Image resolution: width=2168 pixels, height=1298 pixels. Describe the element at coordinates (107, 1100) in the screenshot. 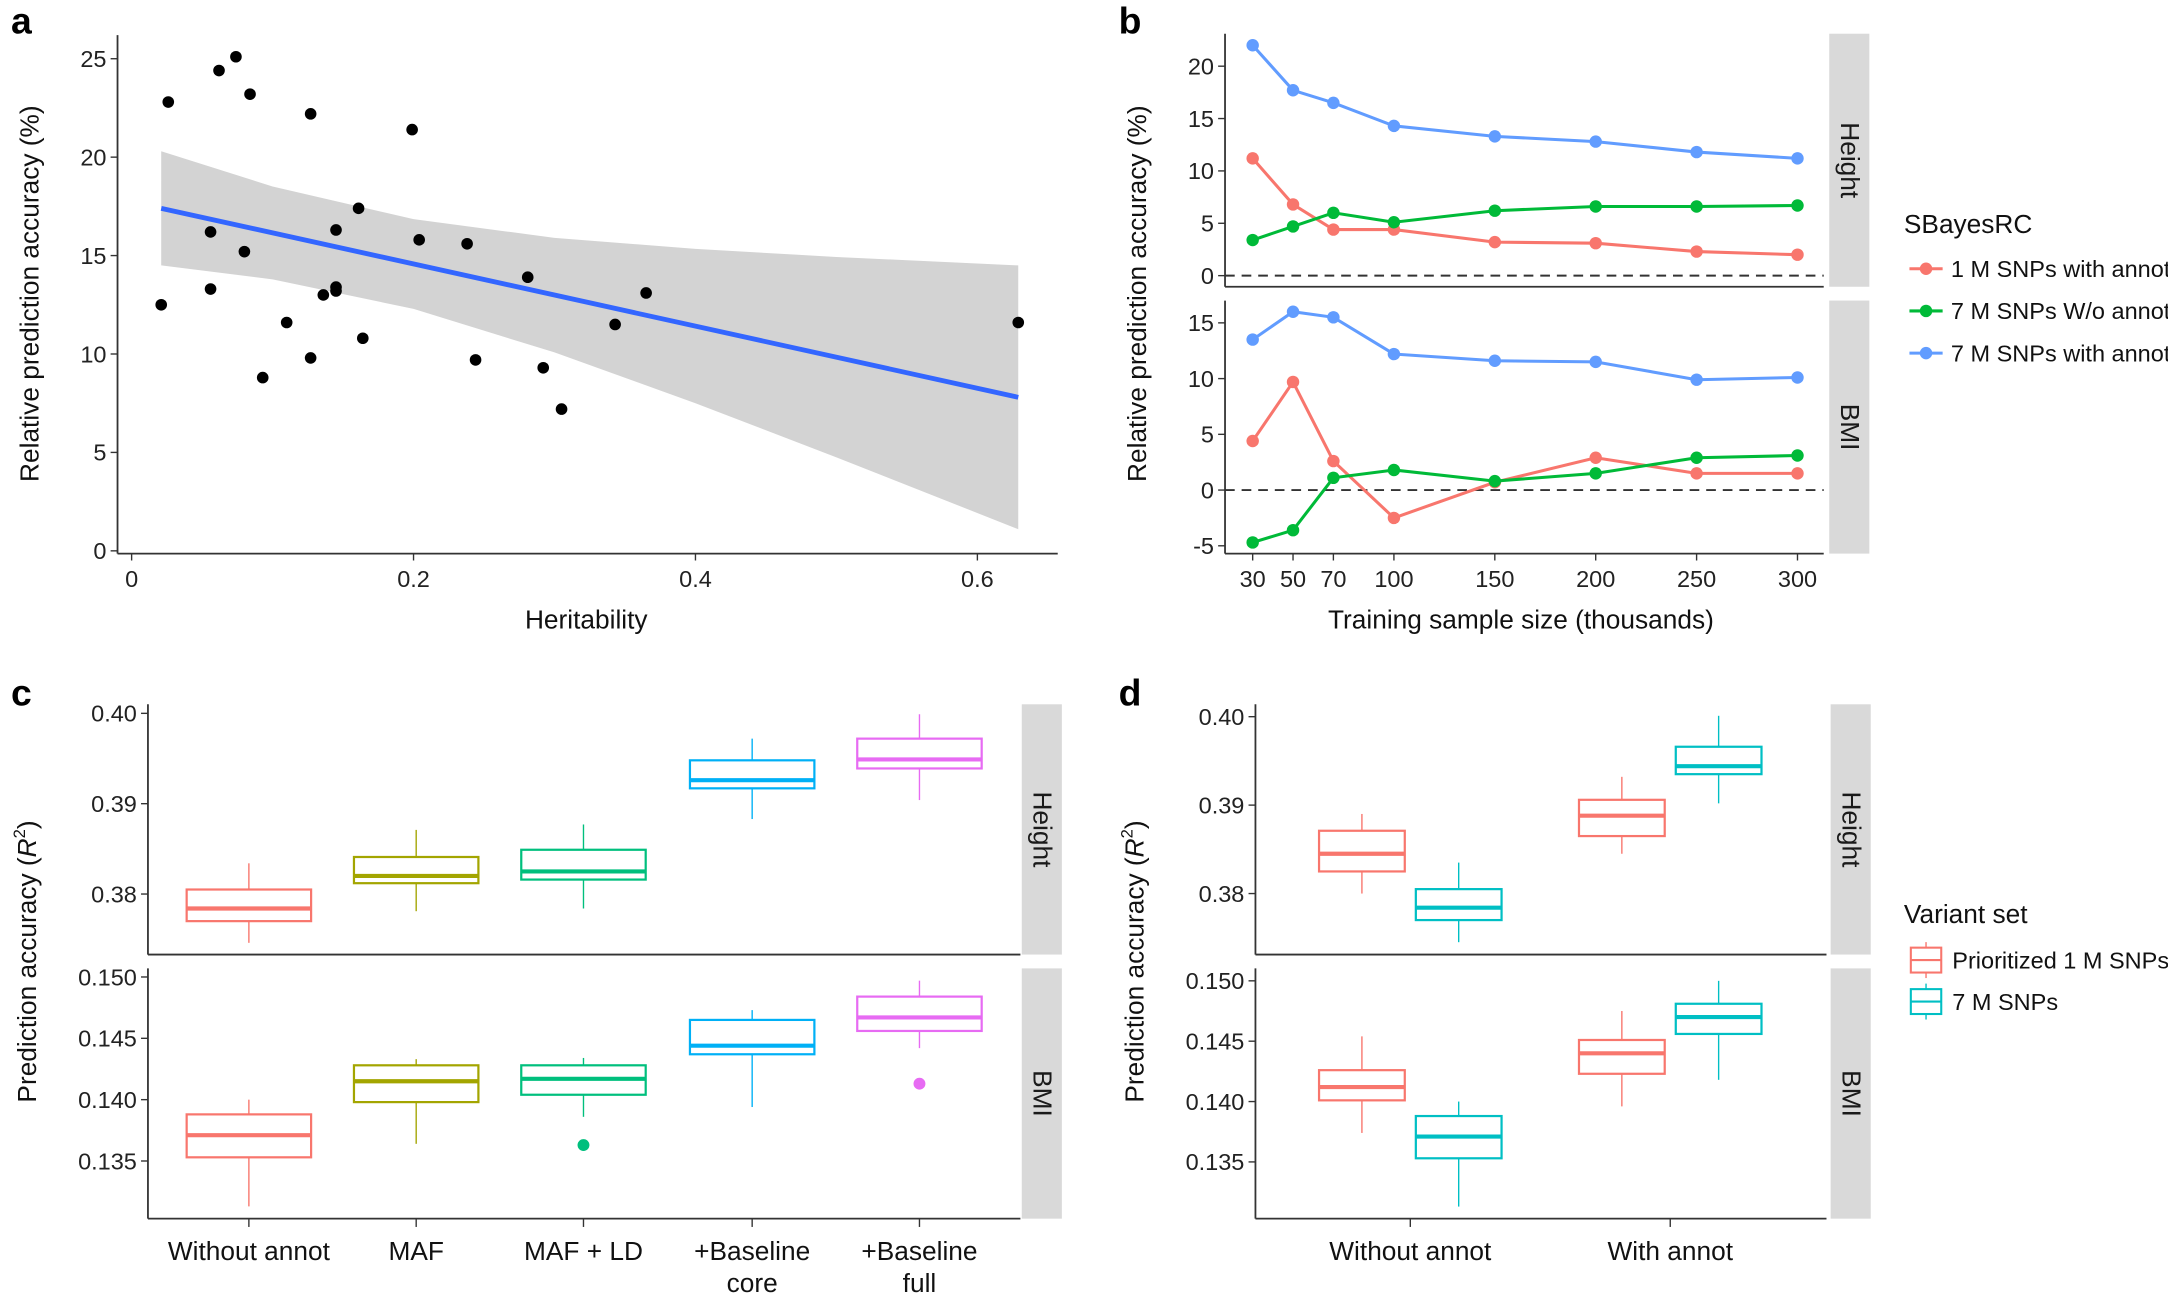

I see `panel-c-bmi-y-tick-label: 0.140` at that location.